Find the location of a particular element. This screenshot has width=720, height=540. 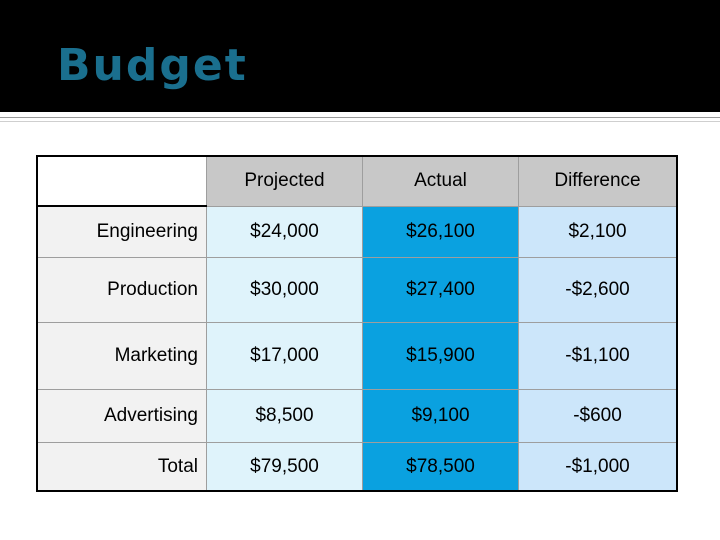

projected-cell: $79,500 is located at coordinates (284, 467).